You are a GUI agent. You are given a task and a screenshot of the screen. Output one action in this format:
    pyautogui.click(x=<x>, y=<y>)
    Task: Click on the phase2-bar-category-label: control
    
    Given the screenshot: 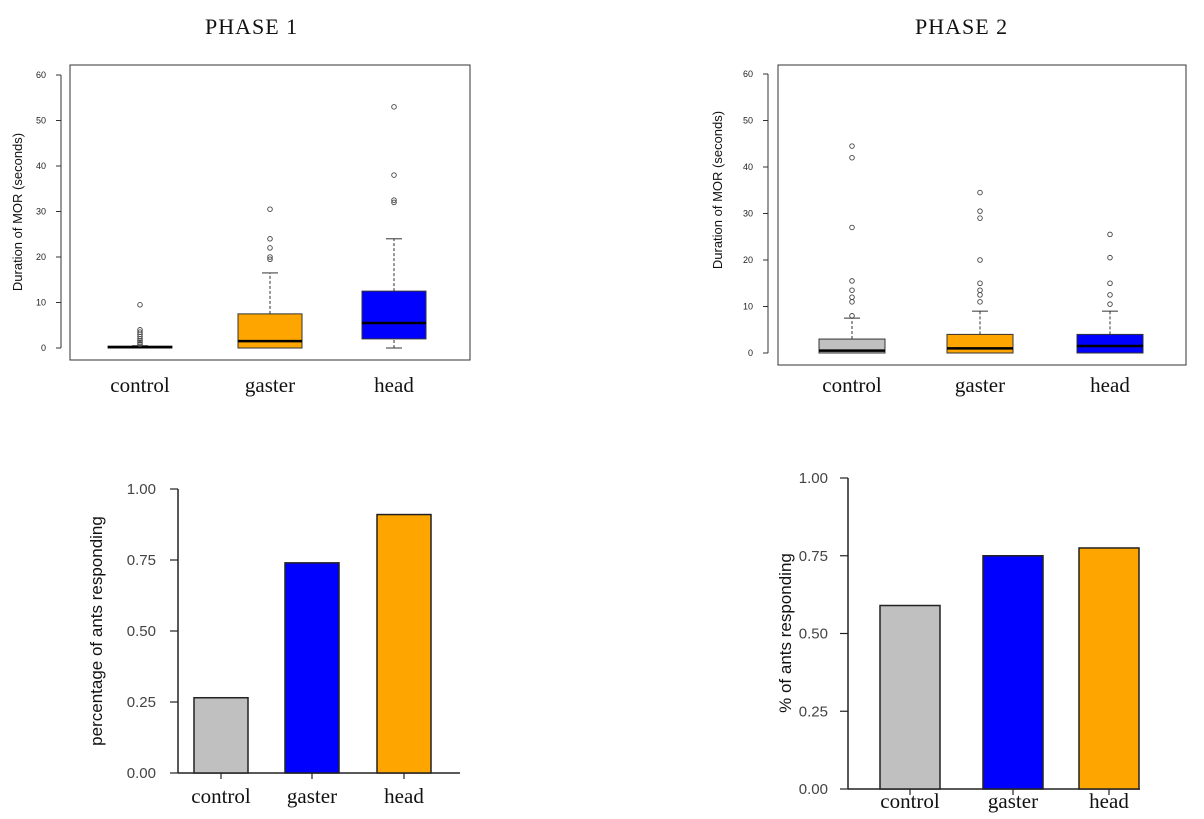 What is the action you would take?
    pyautogui.click(x=910, y=801)
    